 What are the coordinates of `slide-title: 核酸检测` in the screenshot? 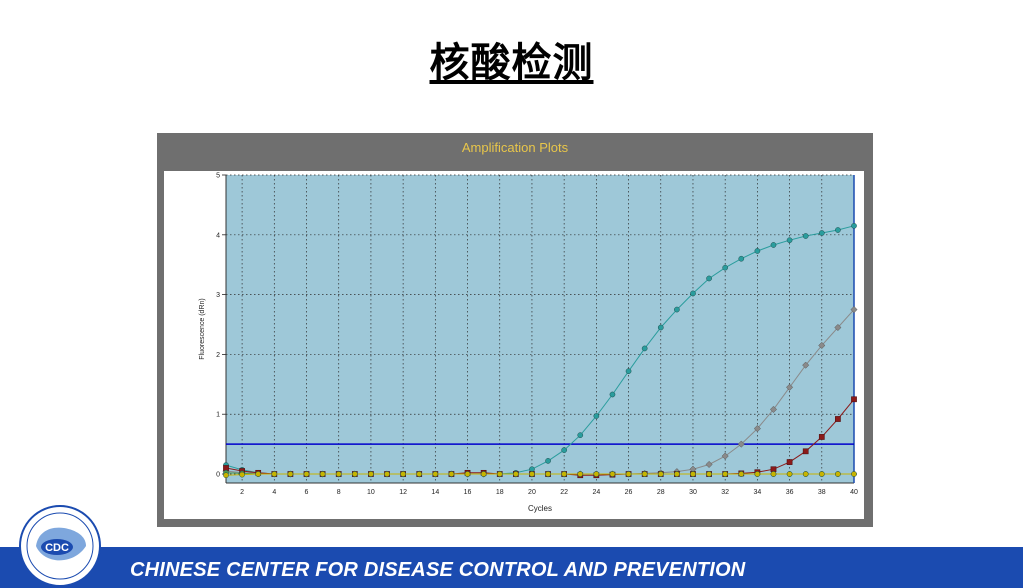 It's located at (511, 62).